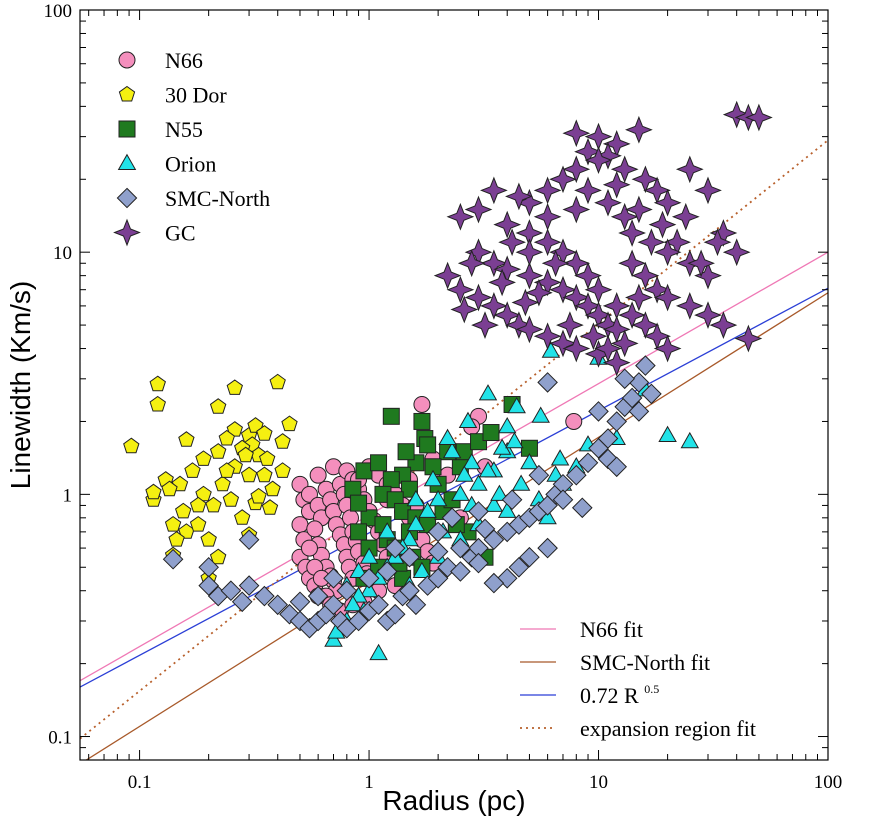  What do you see at coordinates (191, 147) in the screenshot?
I see `marker-legend: N66 30 Dor N55 Orion SMC-North GC` at bounding box center [191, 147].